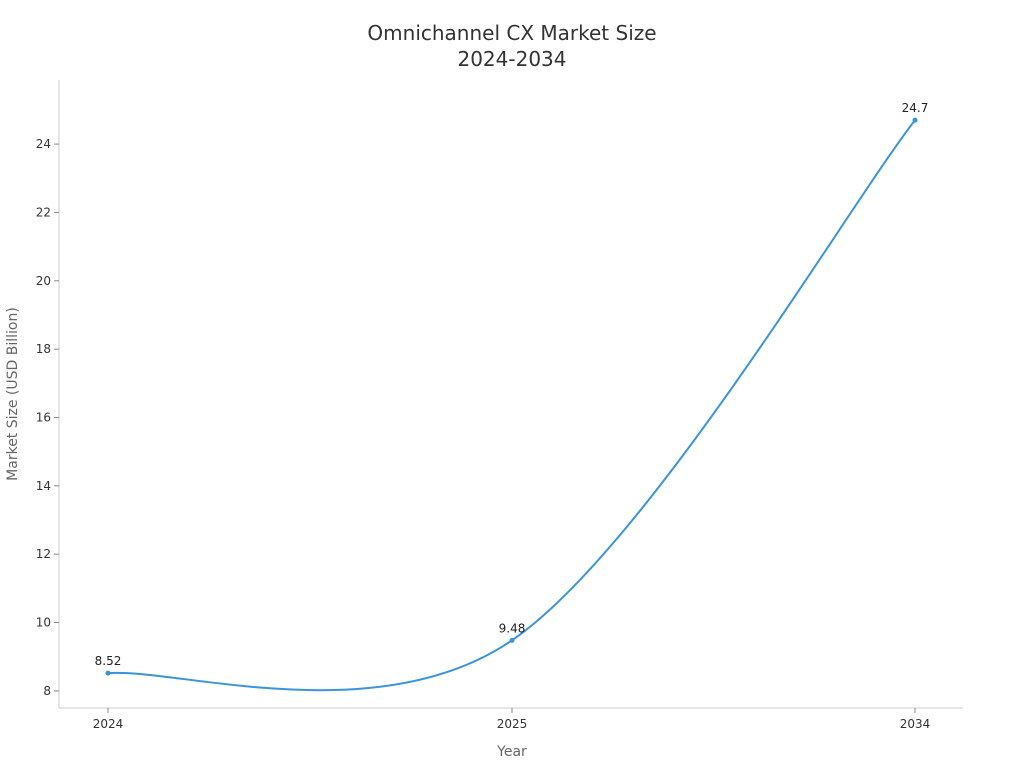 The width and height of the screenshot is (1024, 768). Describe the element at coordinates (512, 628) in the screenshot. I see `data-label: 9.48` at that location.